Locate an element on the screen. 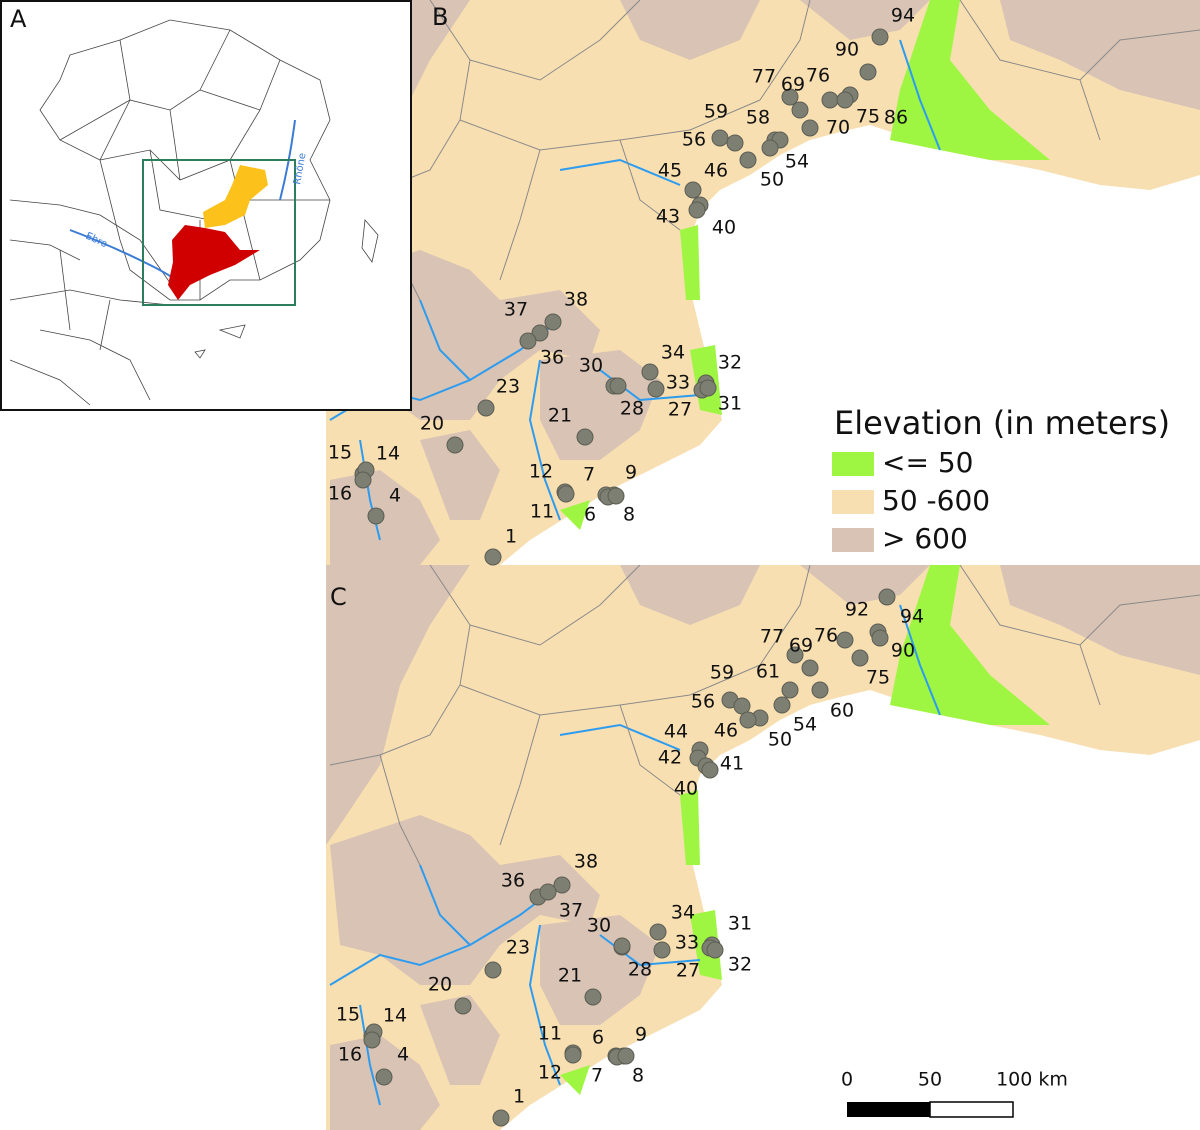  site-label: 50 is located at coordinates (780, 740).